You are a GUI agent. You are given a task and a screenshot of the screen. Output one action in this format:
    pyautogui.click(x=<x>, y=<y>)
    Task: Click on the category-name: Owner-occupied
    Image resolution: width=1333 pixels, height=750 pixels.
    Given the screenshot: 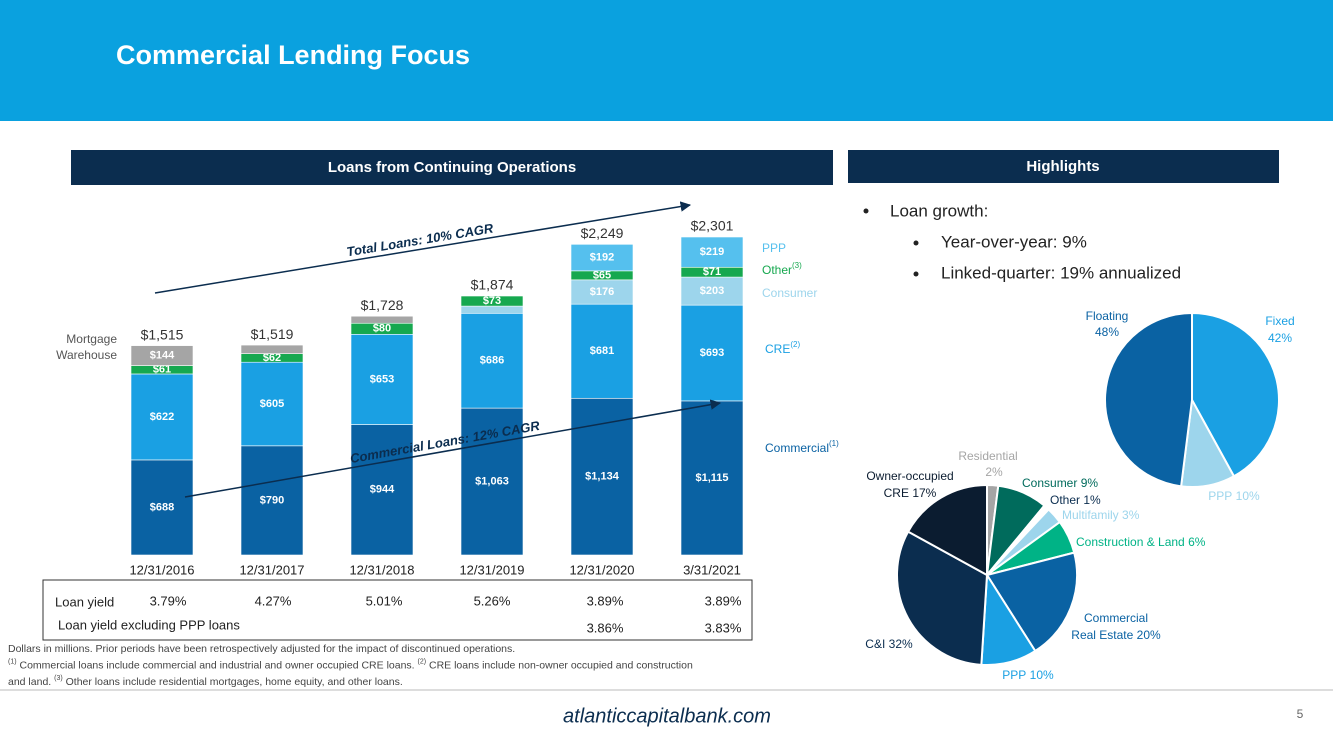 What is the action you would take?
    pyautogui.click(x=909, y=476)
    